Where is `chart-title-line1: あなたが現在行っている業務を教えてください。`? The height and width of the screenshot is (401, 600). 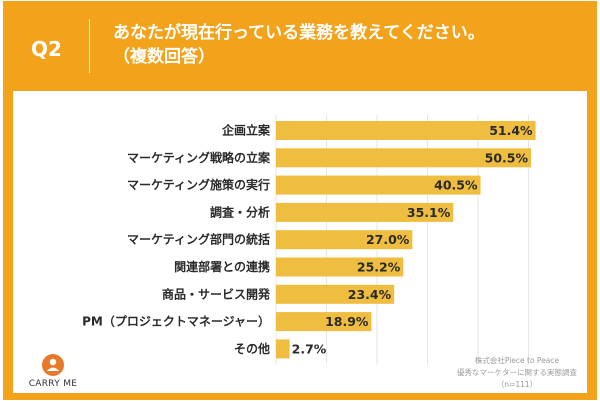
chart-title-line1: あなたが現在行っている業務を教えてください。 is located at coordinates (299, 33).